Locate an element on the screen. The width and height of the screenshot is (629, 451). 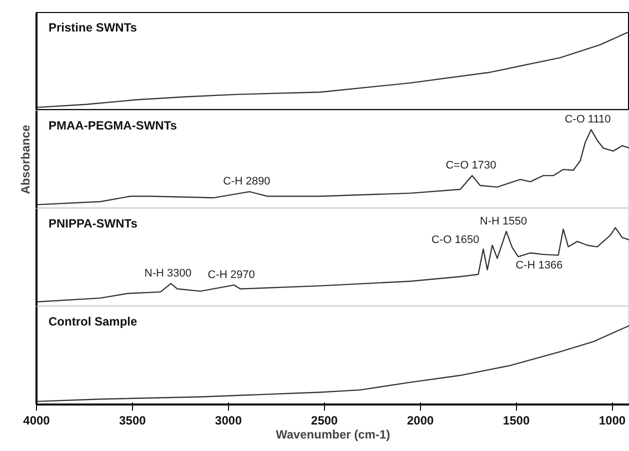
annotation: N-H 3300 is located at coordinates (168, 274).